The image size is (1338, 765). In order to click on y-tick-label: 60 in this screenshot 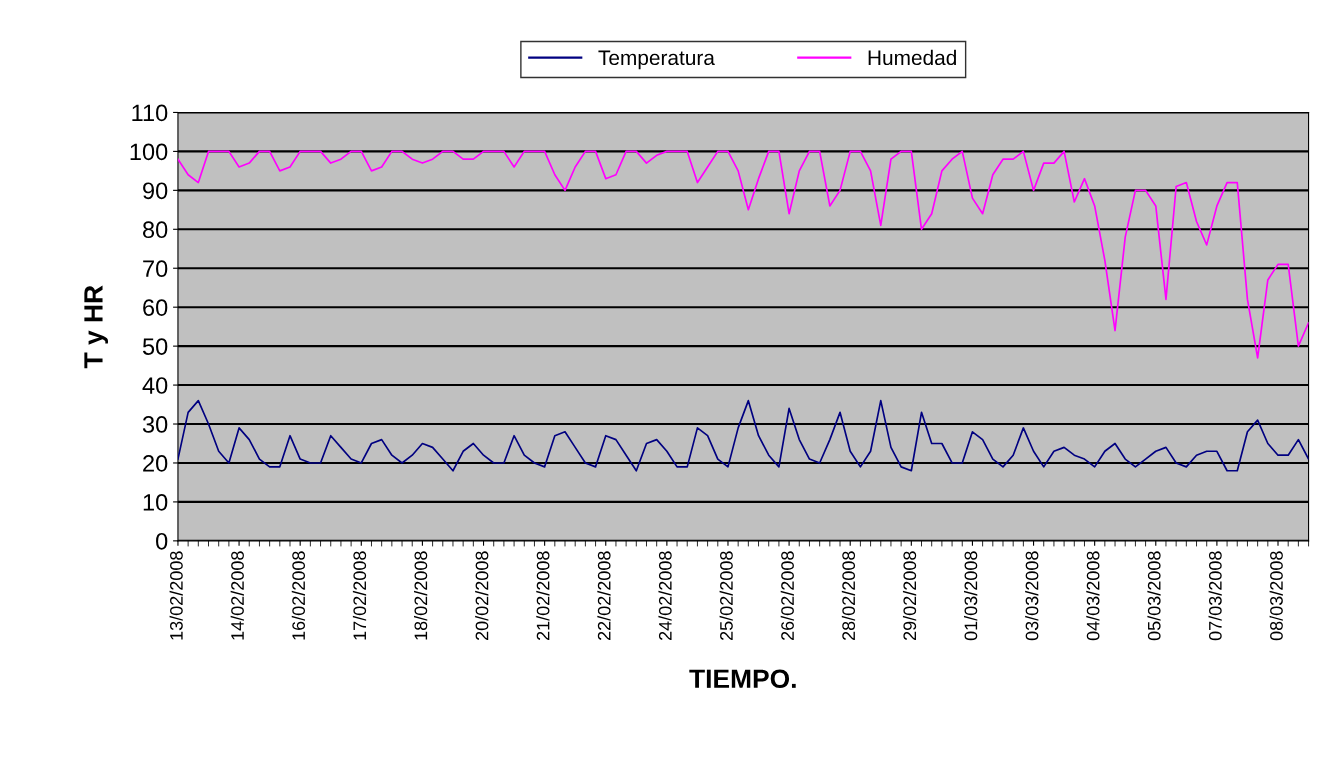, I will do `click(155, 307)`.